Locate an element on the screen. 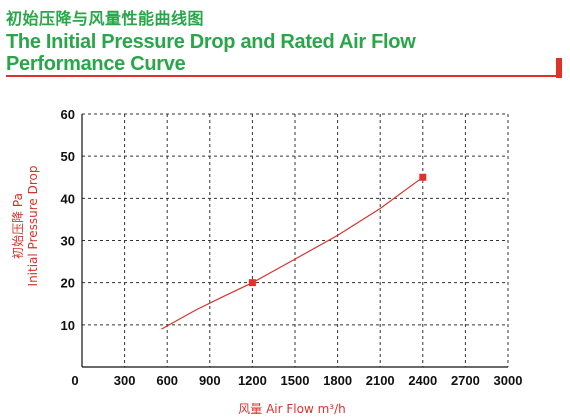 The width and height of the screenshot is (570, 418). chart-title-chinese: 初始压降与风量性能曲线图 is located at coordinates (105, 18).